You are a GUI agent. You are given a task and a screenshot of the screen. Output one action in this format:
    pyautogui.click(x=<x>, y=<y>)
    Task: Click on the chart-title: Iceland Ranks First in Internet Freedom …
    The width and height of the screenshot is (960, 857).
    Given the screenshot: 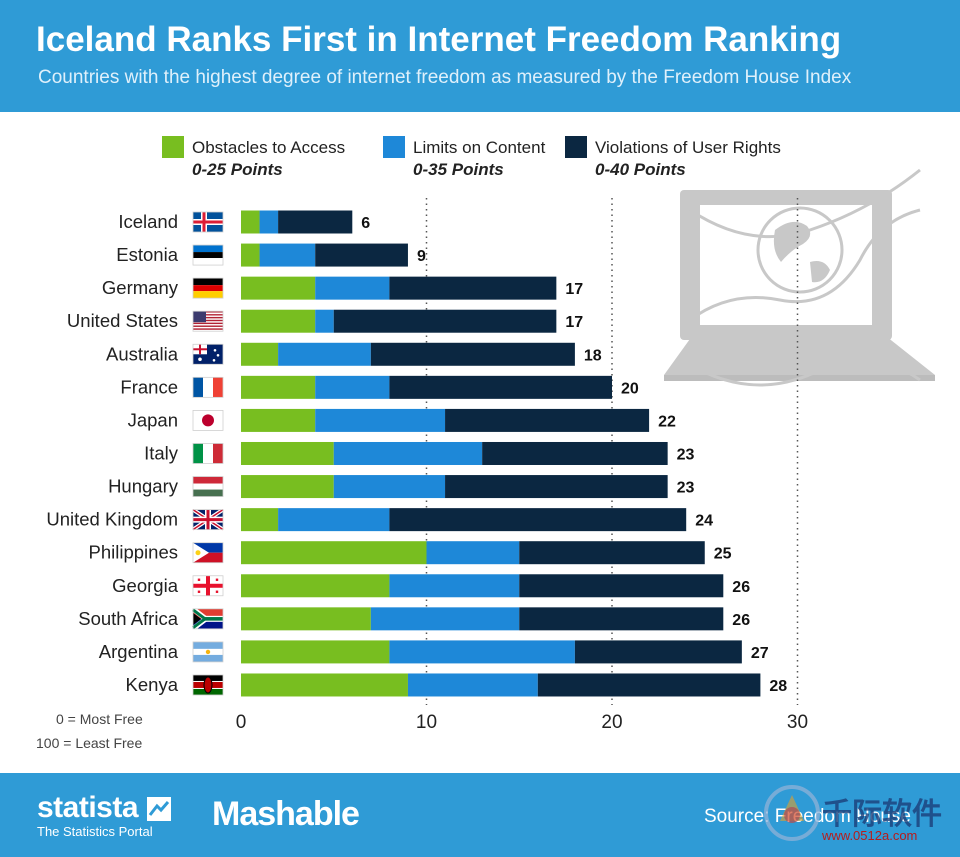 What is the action you would take?
    pyautogui.click(x=439, y=39)
    